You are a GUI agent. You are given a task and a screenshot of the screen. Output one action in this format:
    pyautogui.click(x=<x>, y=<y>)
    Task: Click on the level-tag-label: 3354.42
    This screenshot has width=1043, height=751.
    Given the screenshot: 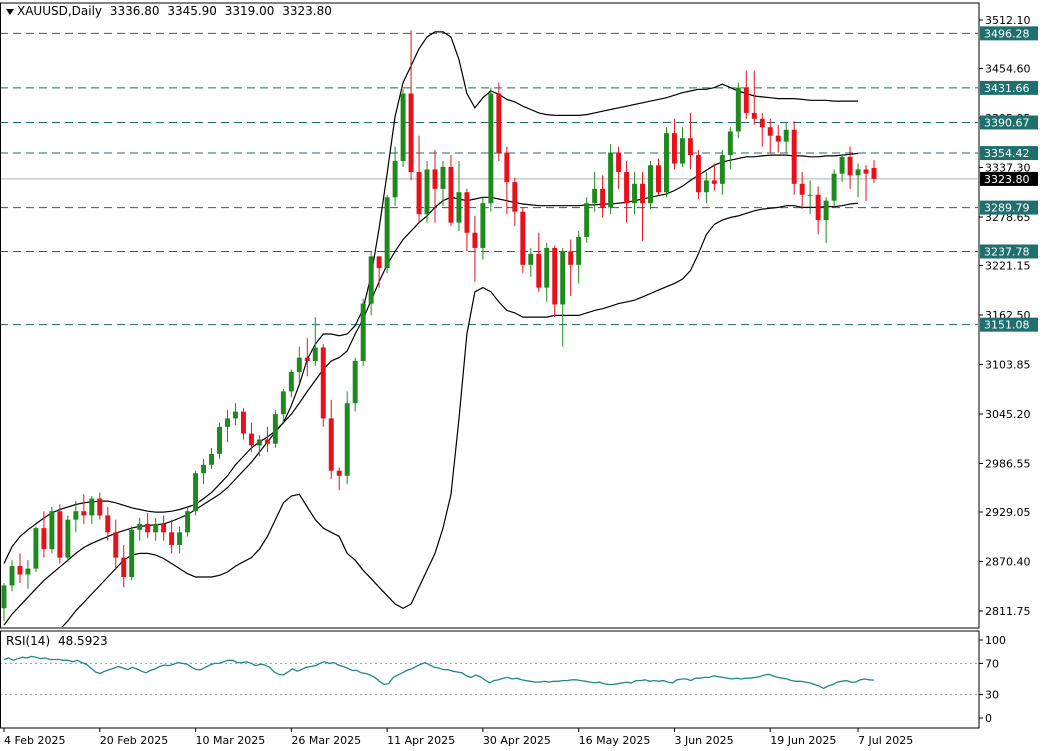 What is the action you would take?
    pyautogui.click(x=1007, y=153)
    